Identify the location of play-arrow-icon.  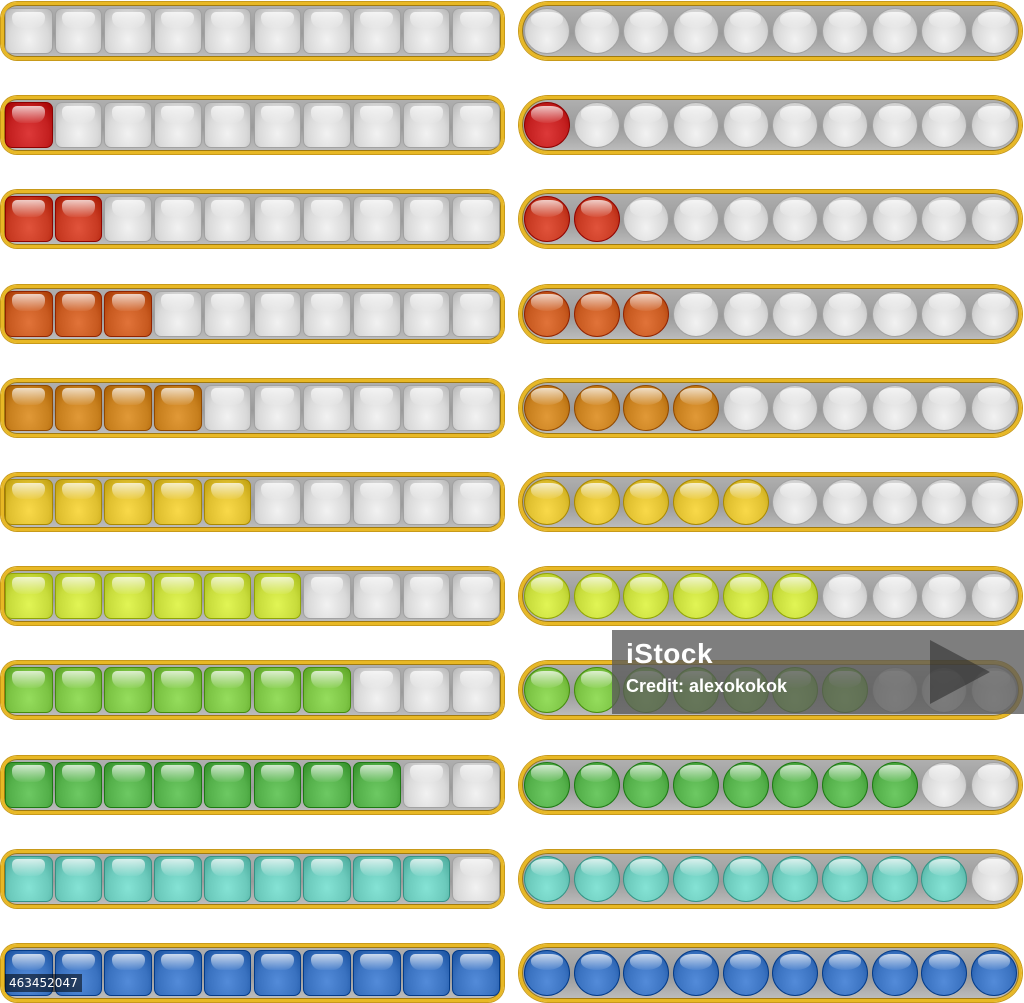
(960, 672).